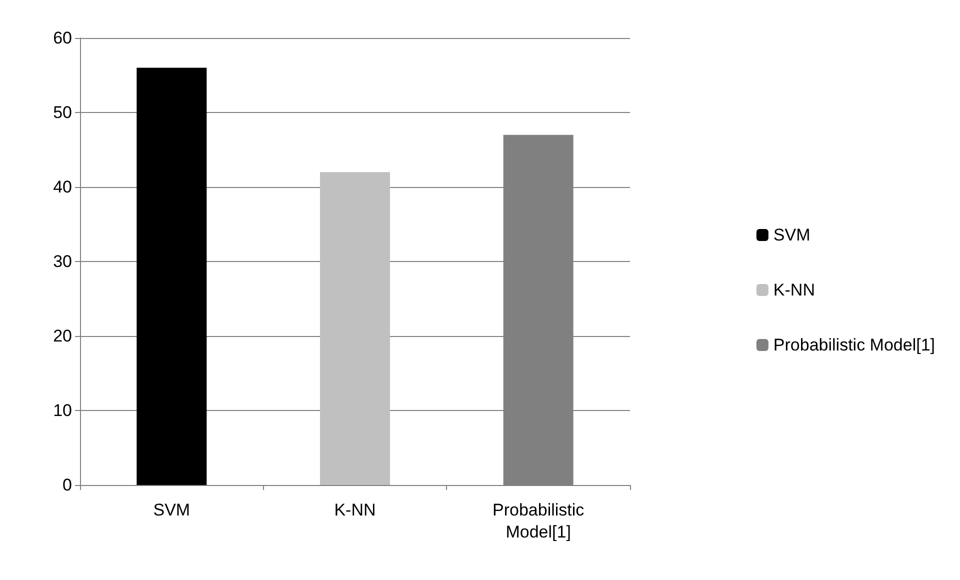  I want to click on y-tick-label: 30, so click(62, 261).